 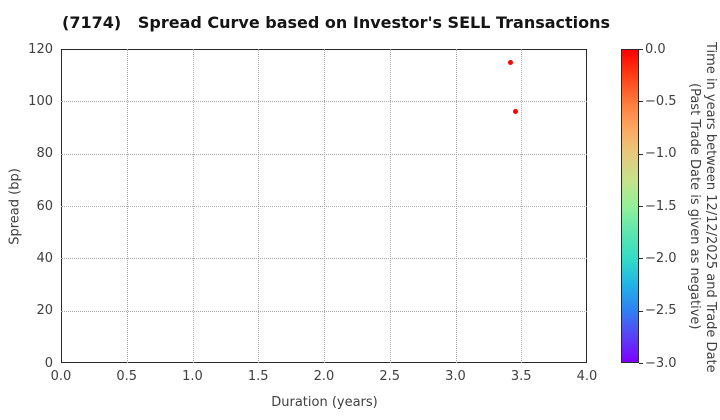 What do you see at coordinates (324, 376) in the screenshot?
I see `x-tick-label: 2.0` at bounding box center [324, 376].